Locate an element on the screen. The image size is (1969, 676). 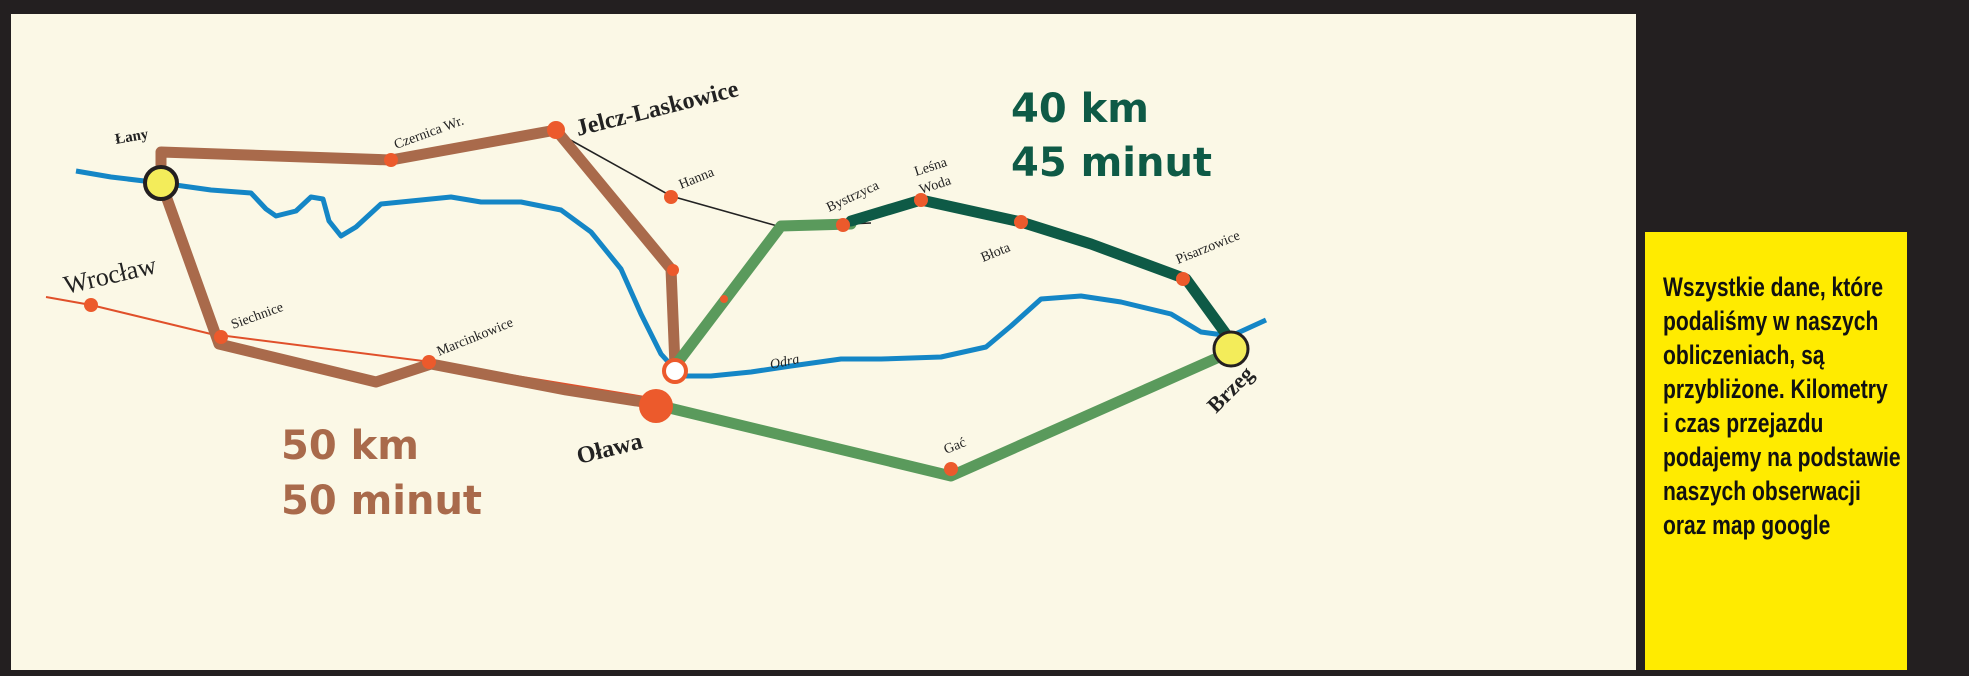
town-dot-bystrzyca is located at coordinates (843, 225).